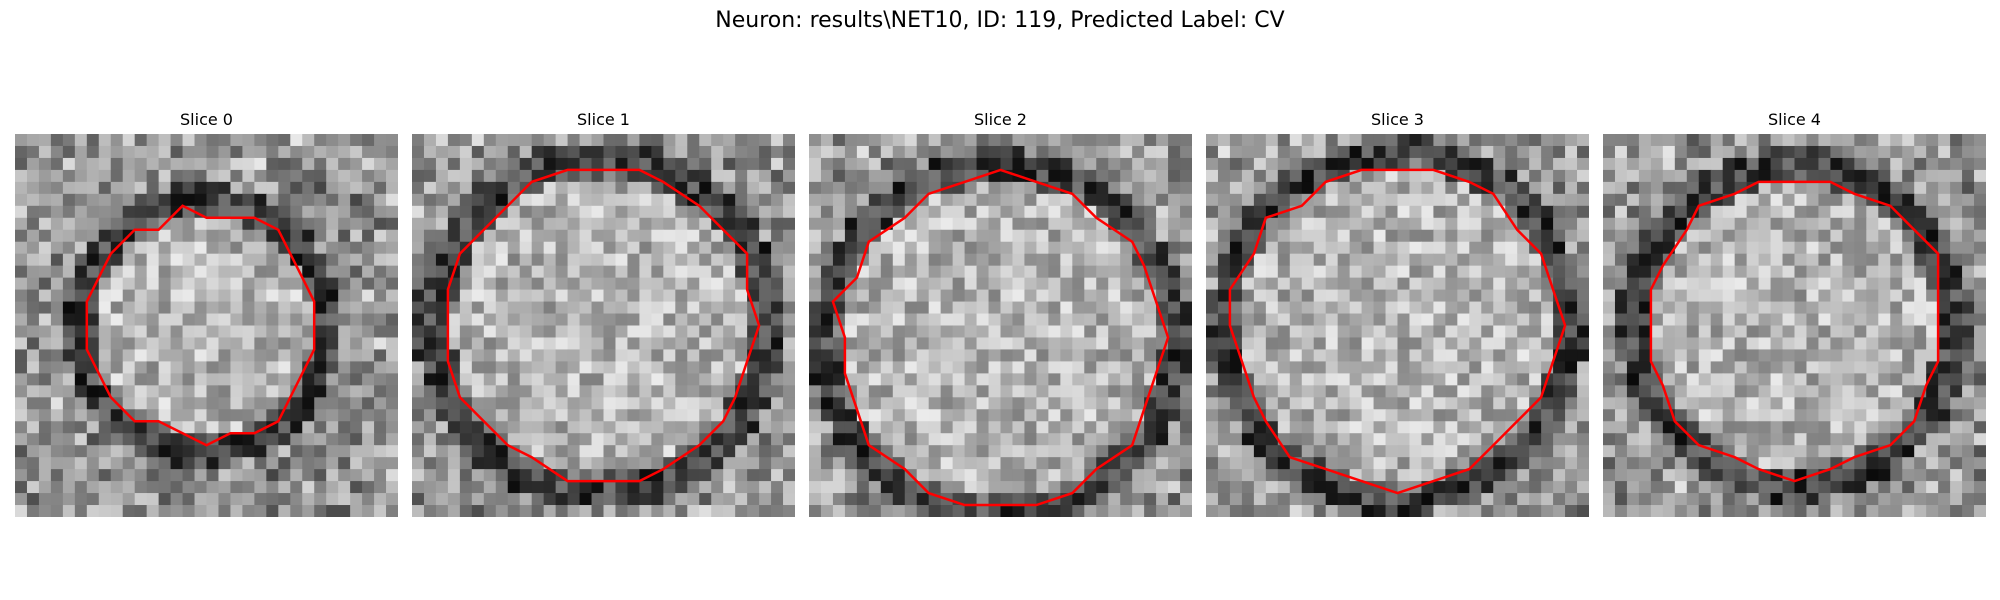  Describe the element at coordinates (603, 119) in the screenshot. I see `slice-title: Slice 1` at that location.